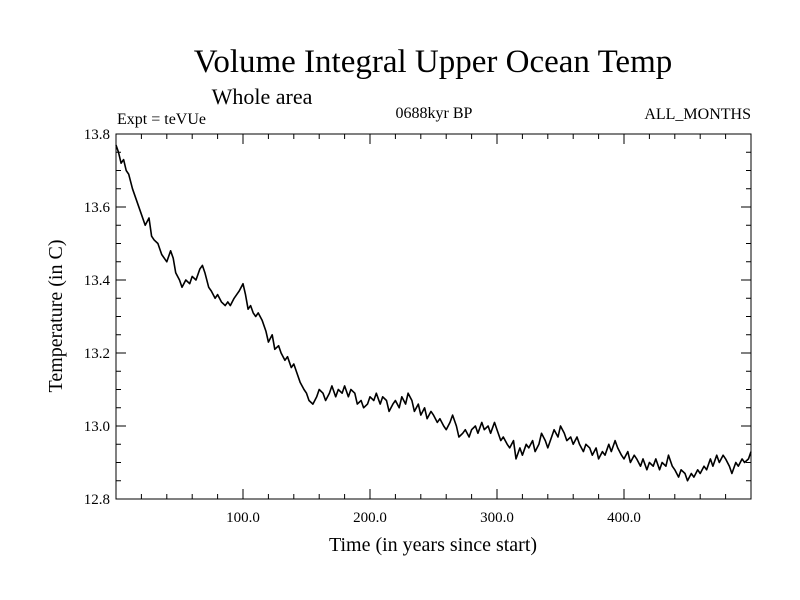 The image size is (800, 600). What do you see at coordinates (56, 316) in the screenshot?
I see `y-axis-label: Temperature (in C)` at bounding box center [56, 316].